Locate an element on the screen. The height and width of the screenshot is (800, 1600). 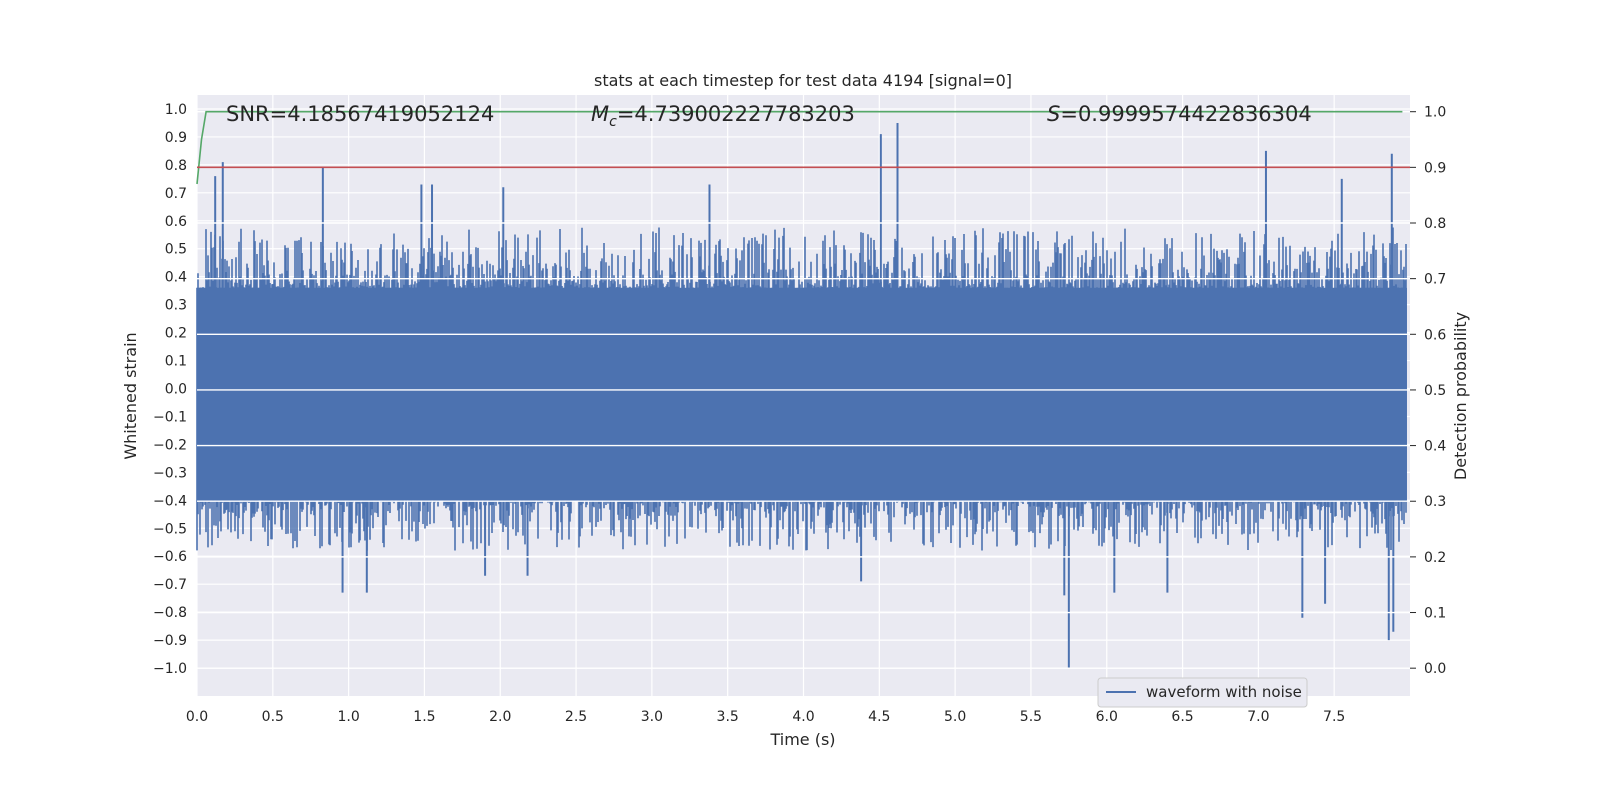
y2-tick-label: 0.4 is located at coordinates (1435, 447).